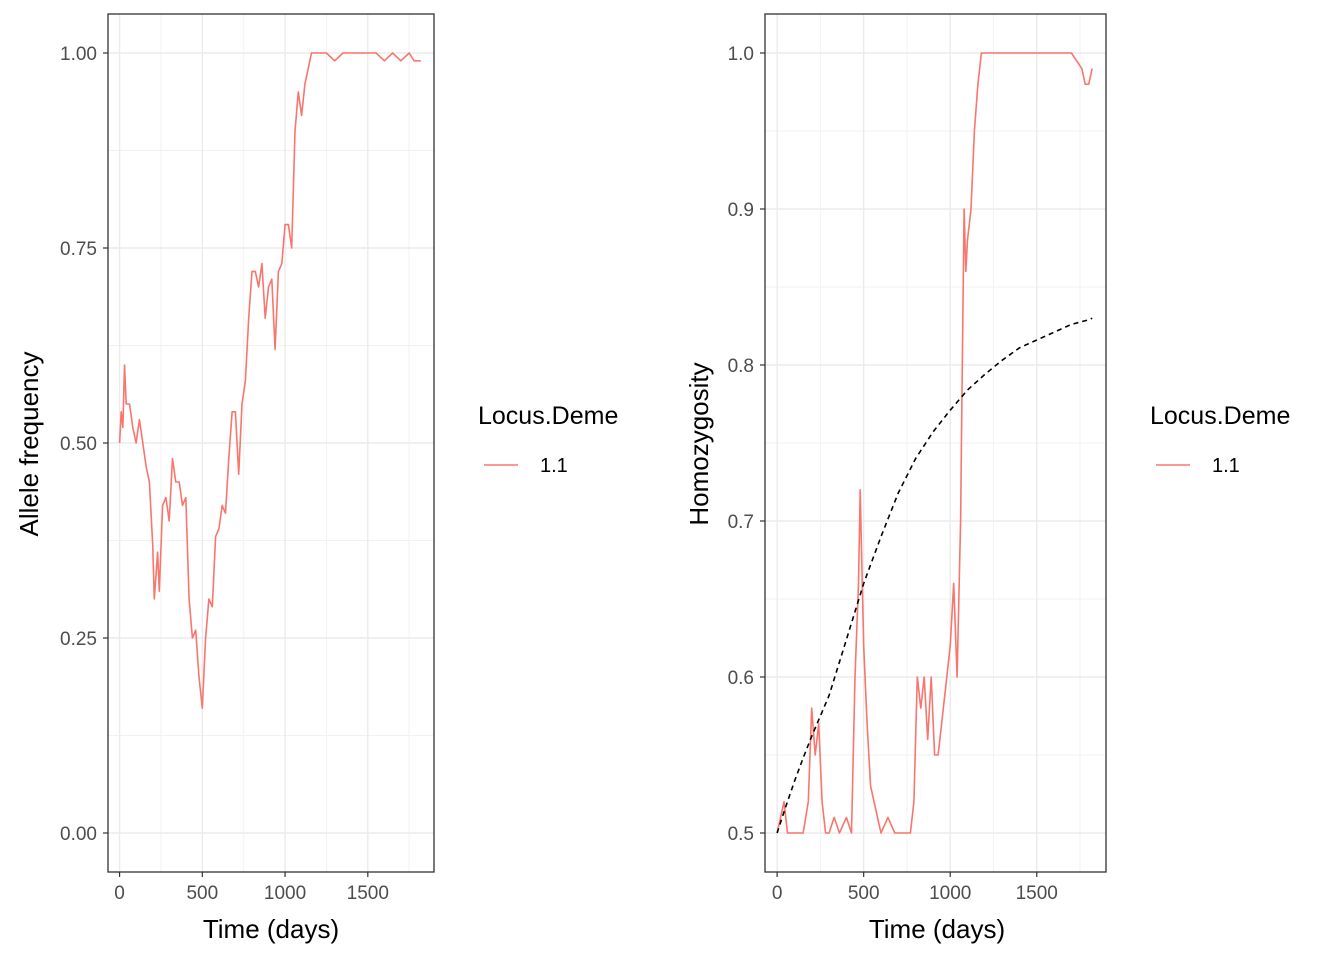 The height and width of the screenshot is (960, 1344). Describe the element at coordinates (741, 834) in the screenshot. I see `y-tick-label: 0.5` at that location.